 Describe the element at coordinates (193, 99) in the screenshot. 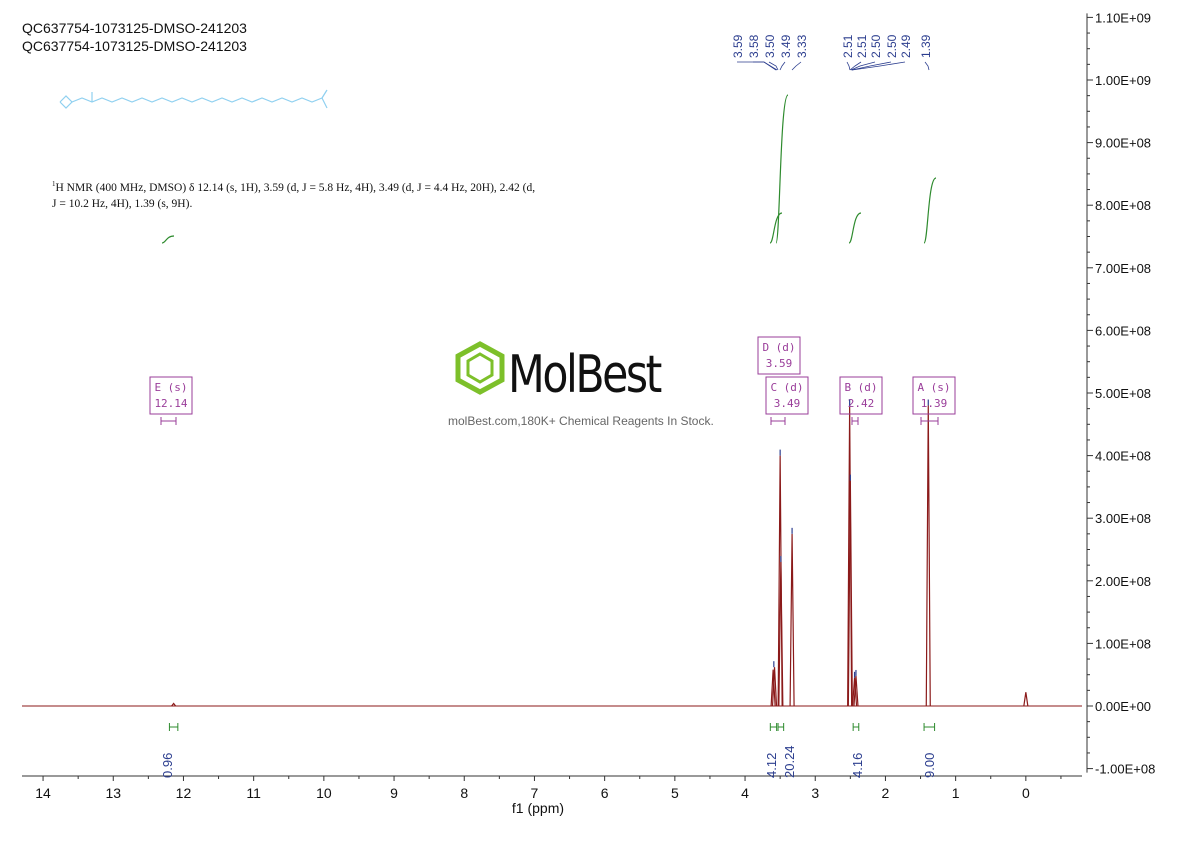

I see `molecule-structure-image` at that location.